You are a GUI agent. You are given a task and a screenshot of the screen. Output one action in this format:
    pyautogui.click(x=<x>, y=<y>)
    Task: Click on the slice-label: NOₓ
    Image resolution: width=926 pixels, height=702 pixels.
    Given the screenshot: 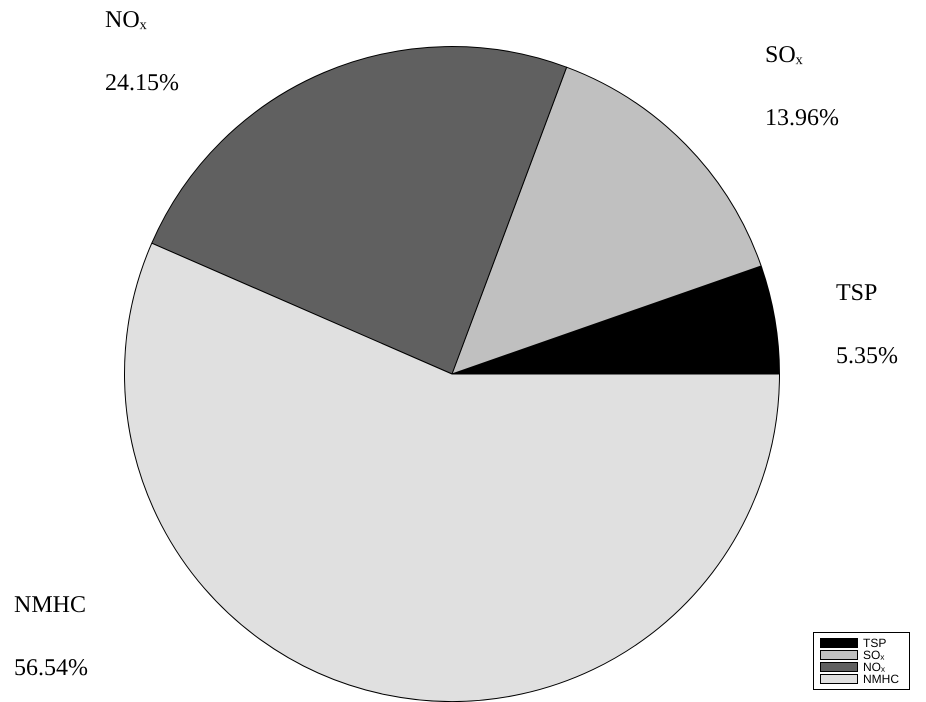 What is the action you would take?
    pyautogui.click(x=126, y=20)
    